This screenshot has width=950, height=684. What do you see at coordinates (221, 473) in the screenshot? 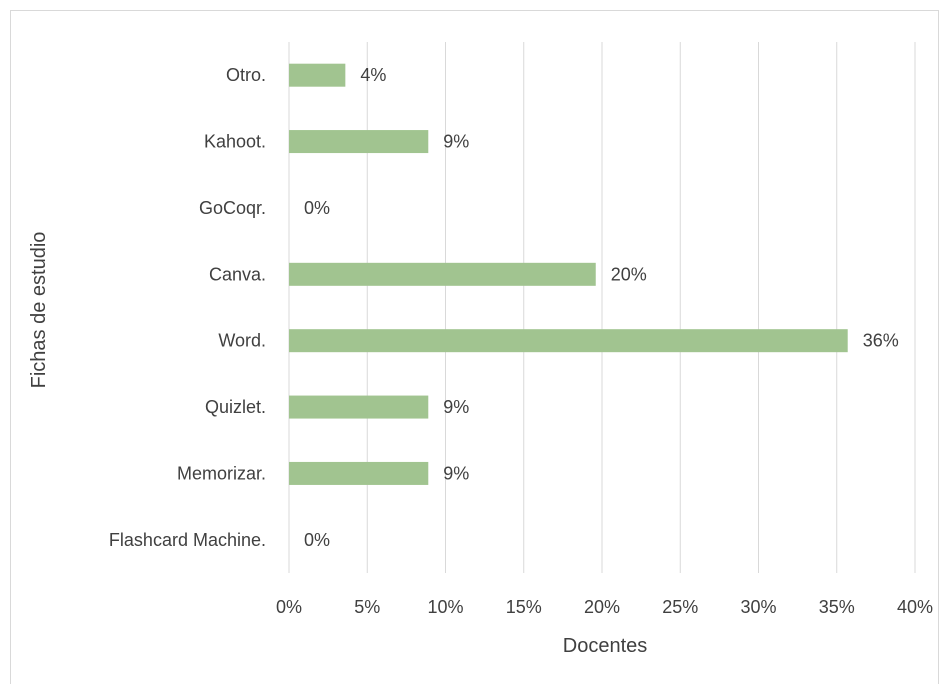
I see `category-label: Memorizar.` at bounding box center [221, 473].